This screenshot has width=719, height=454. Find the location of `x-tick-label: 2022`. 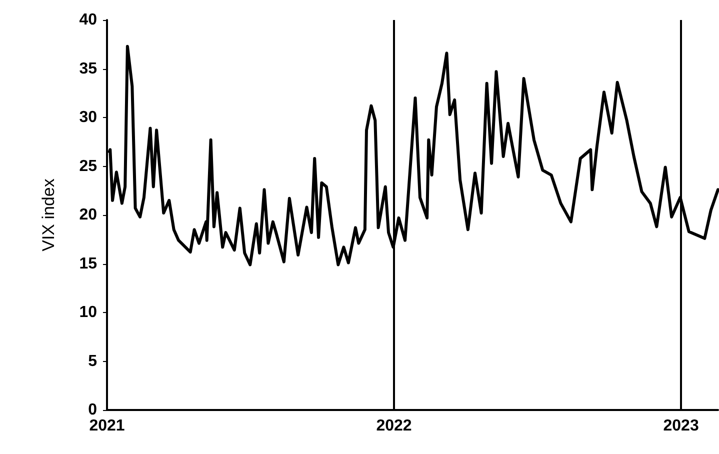

x-tick-label: 2022 is located at coordinates (394, 426).